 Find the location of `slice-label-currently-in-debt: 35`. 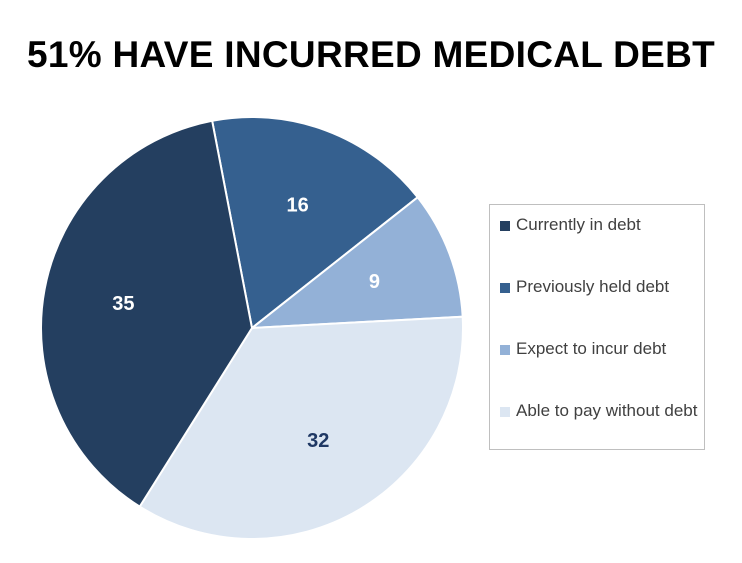

slice-label-currently-in-debt: 35 is located at coordinates (123, 304).